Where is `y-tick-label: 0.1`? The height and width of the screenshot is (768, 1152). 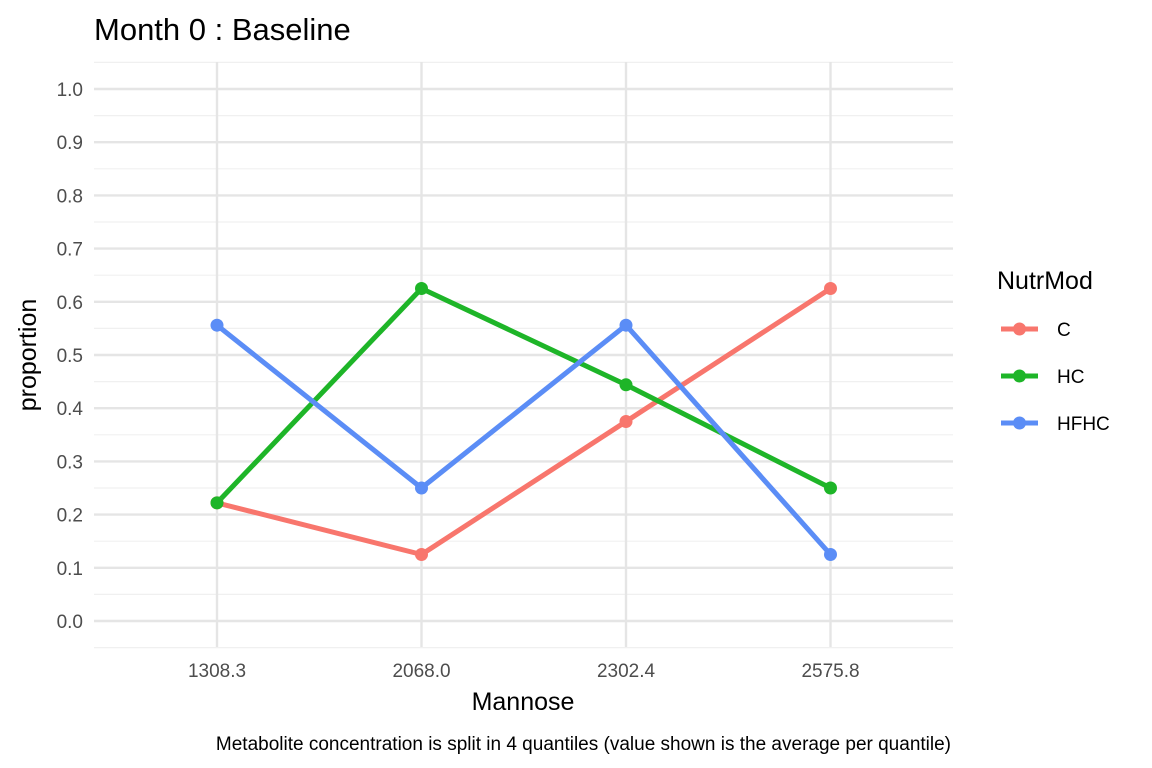
y-tick-label: 0.1 is located at coordinates (70, 569).